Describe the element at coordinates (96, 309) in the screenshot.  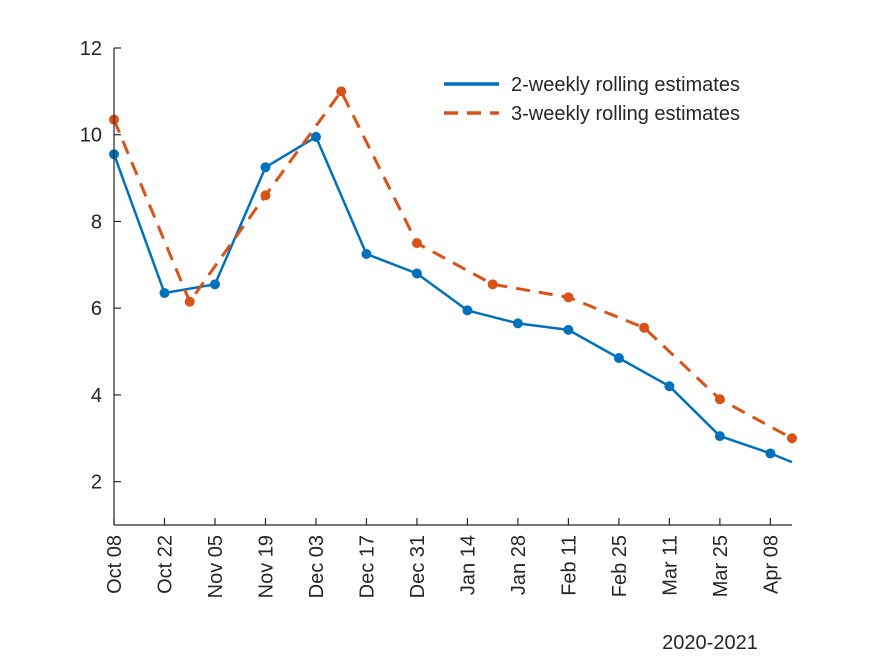
I see `y-tick-label: 6` at that location.